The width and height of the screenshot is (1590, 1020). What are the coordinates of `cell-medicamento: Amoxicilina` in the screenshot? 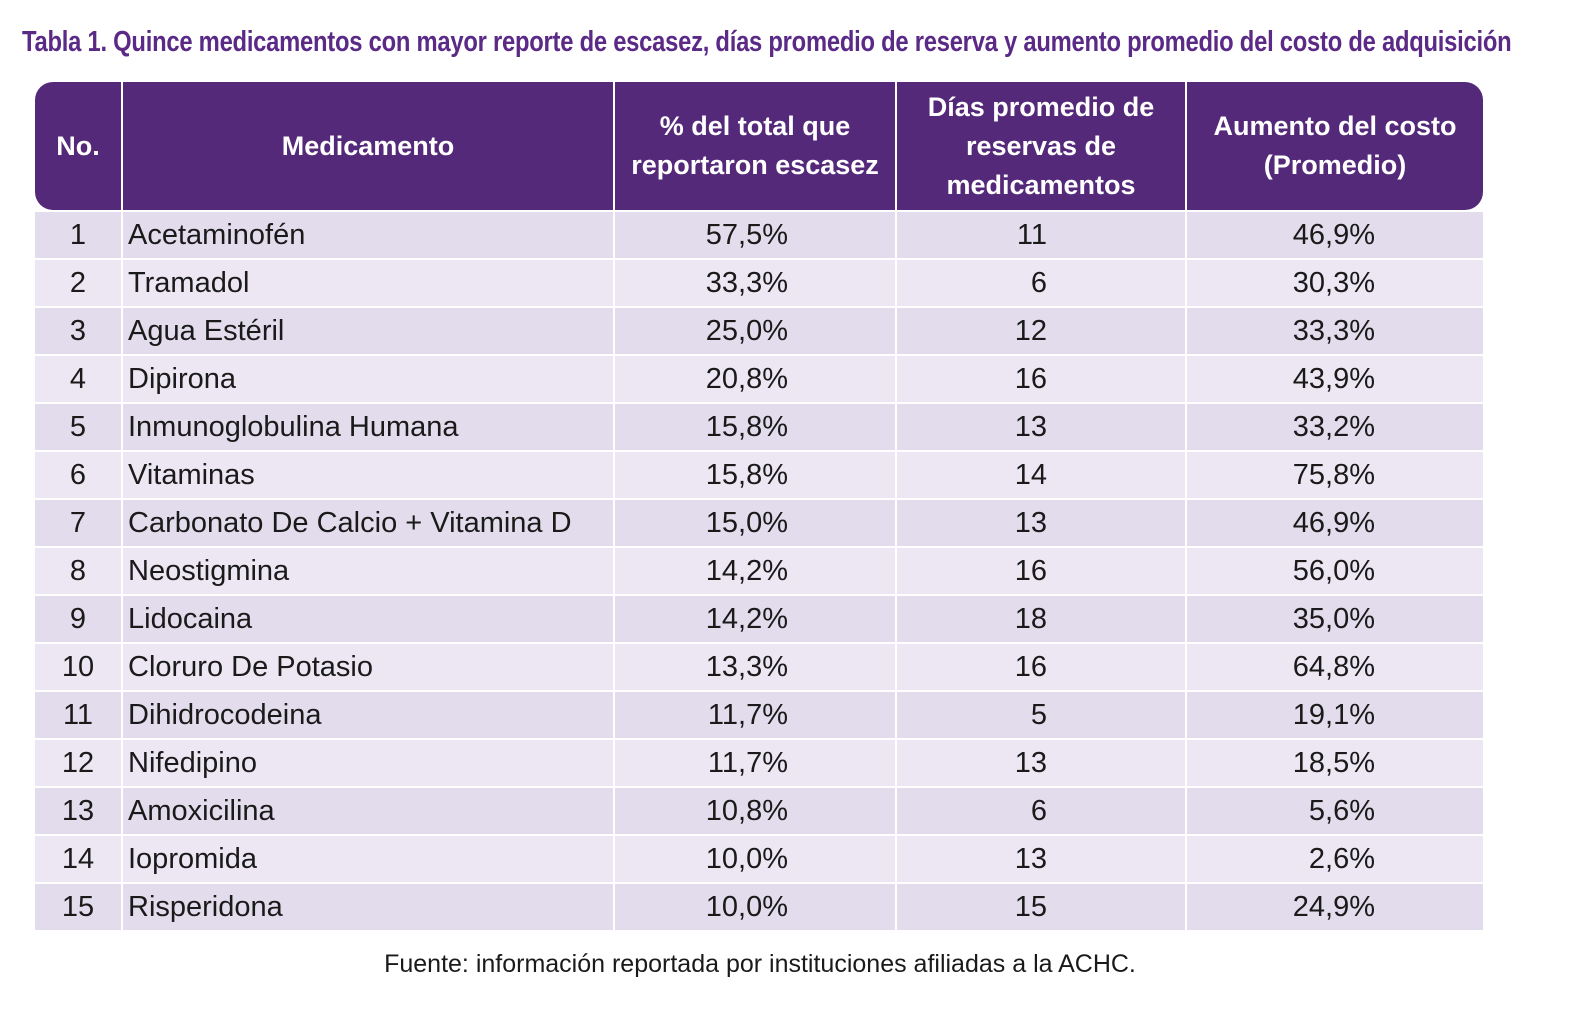 It's located at (369, 810).